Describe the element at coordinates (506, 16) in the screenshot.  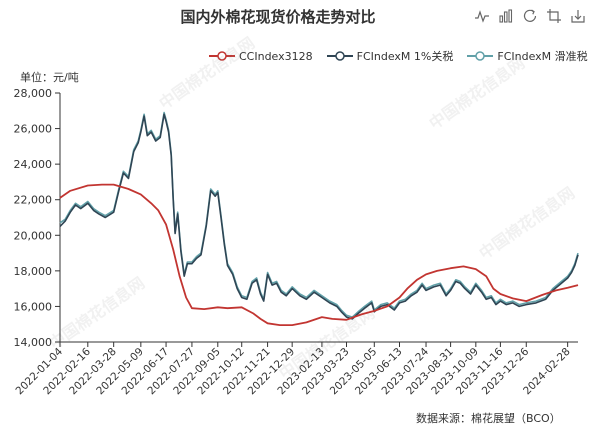
I see `bar-switch-icon` at that location.